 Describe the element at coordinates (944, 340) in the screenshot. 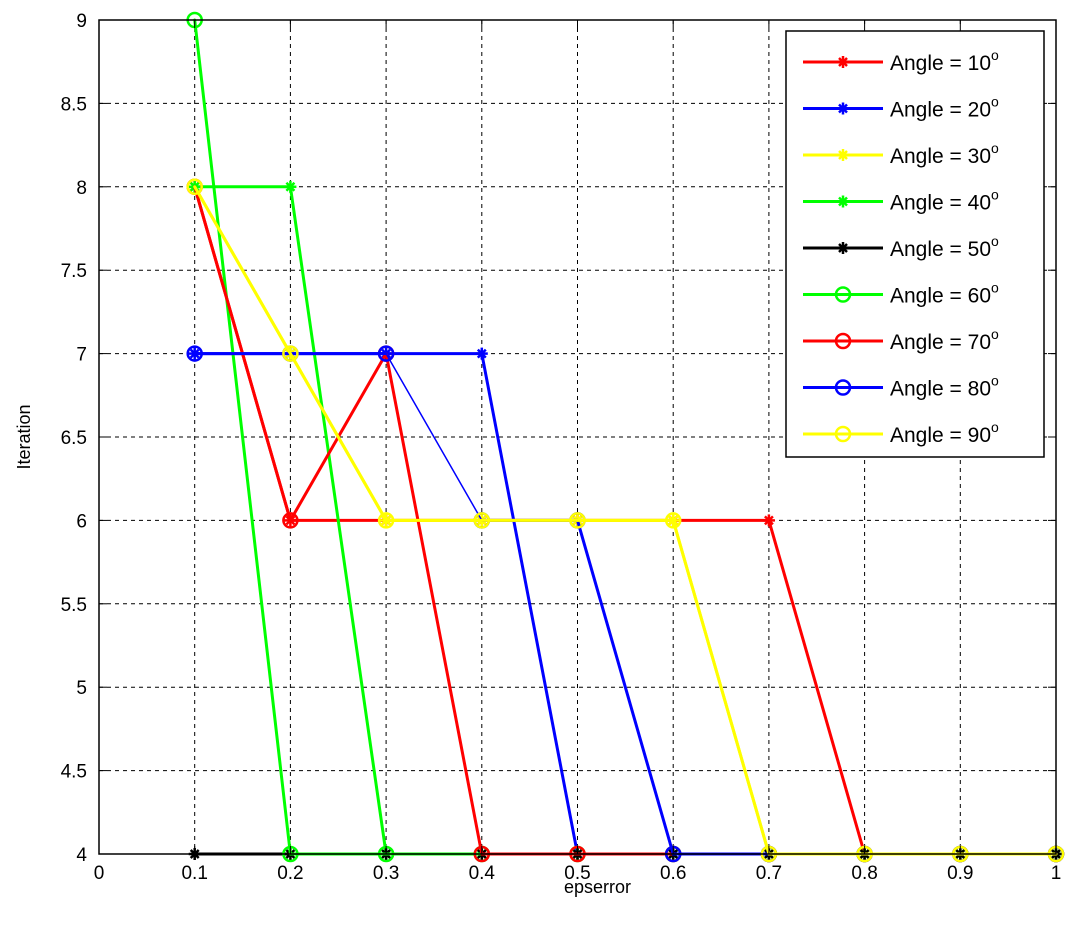

I see `legend-label: Angle = 70o` at that location.